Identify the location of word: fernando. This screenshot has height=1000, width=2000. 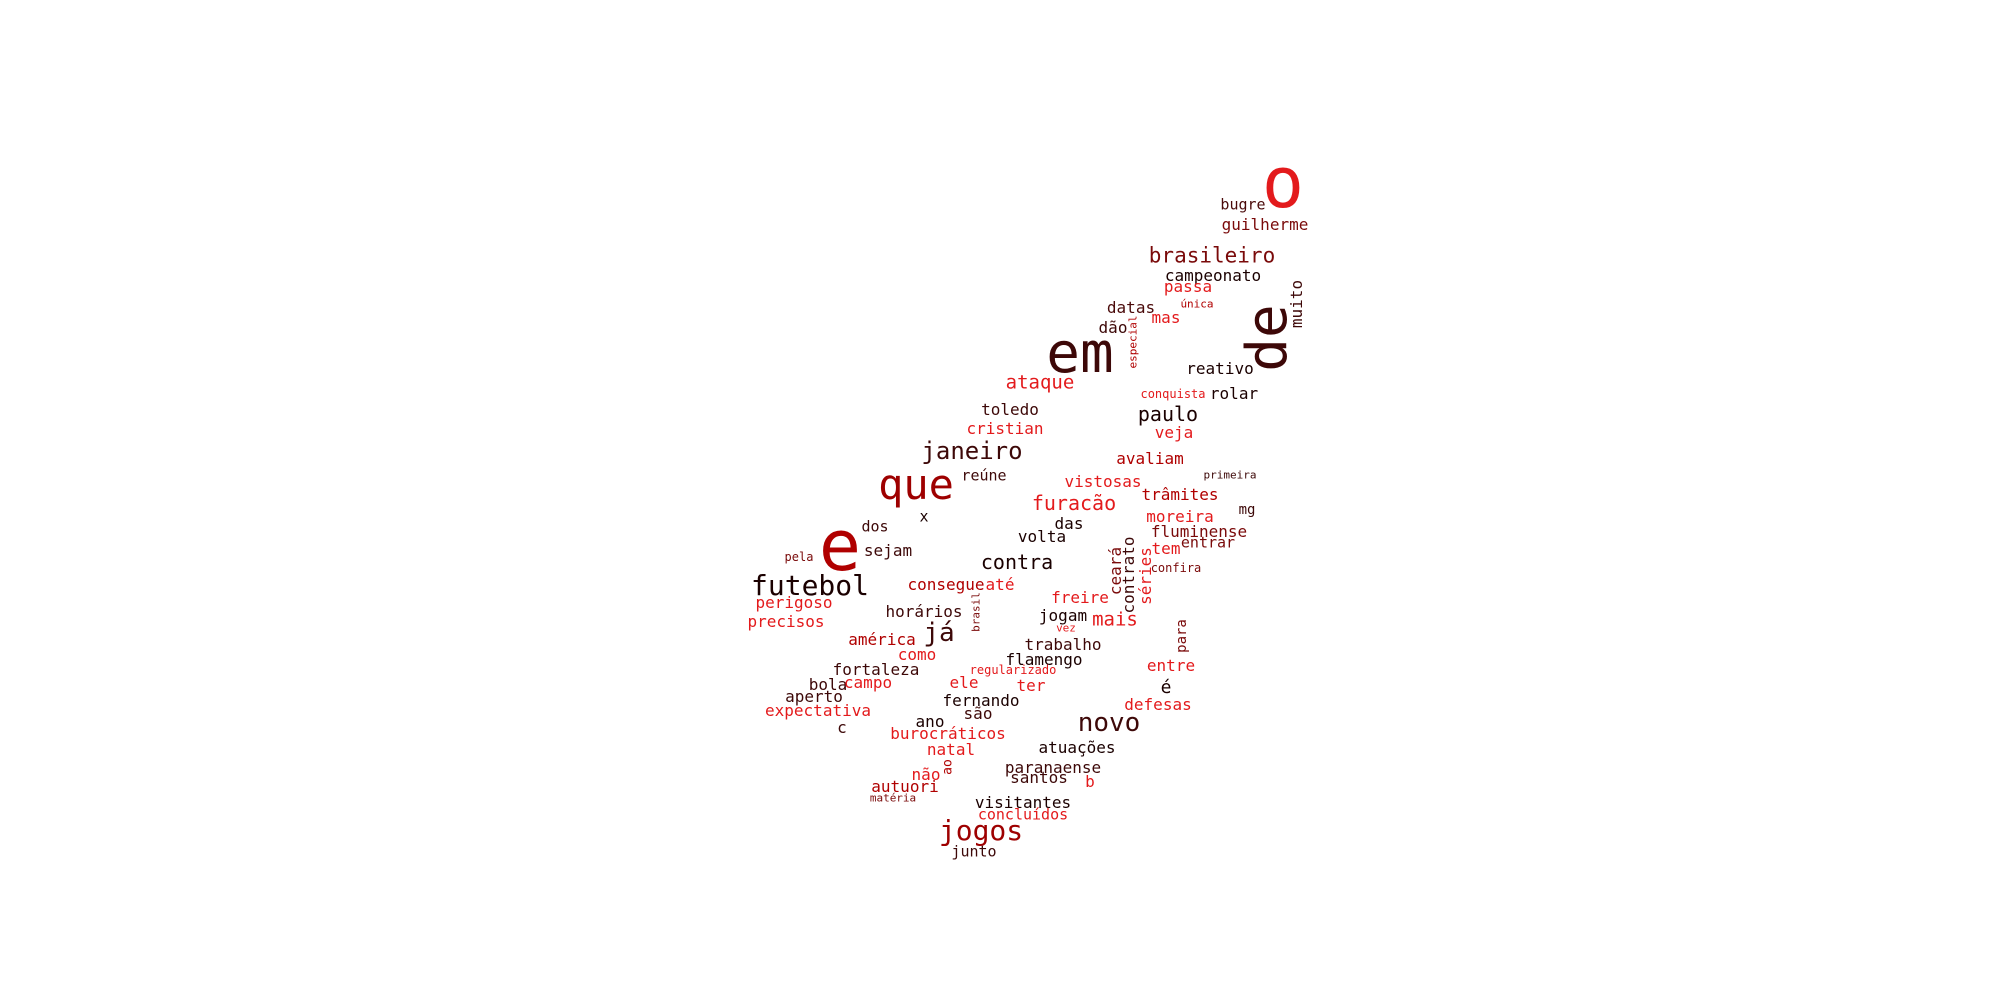
(981, 700).